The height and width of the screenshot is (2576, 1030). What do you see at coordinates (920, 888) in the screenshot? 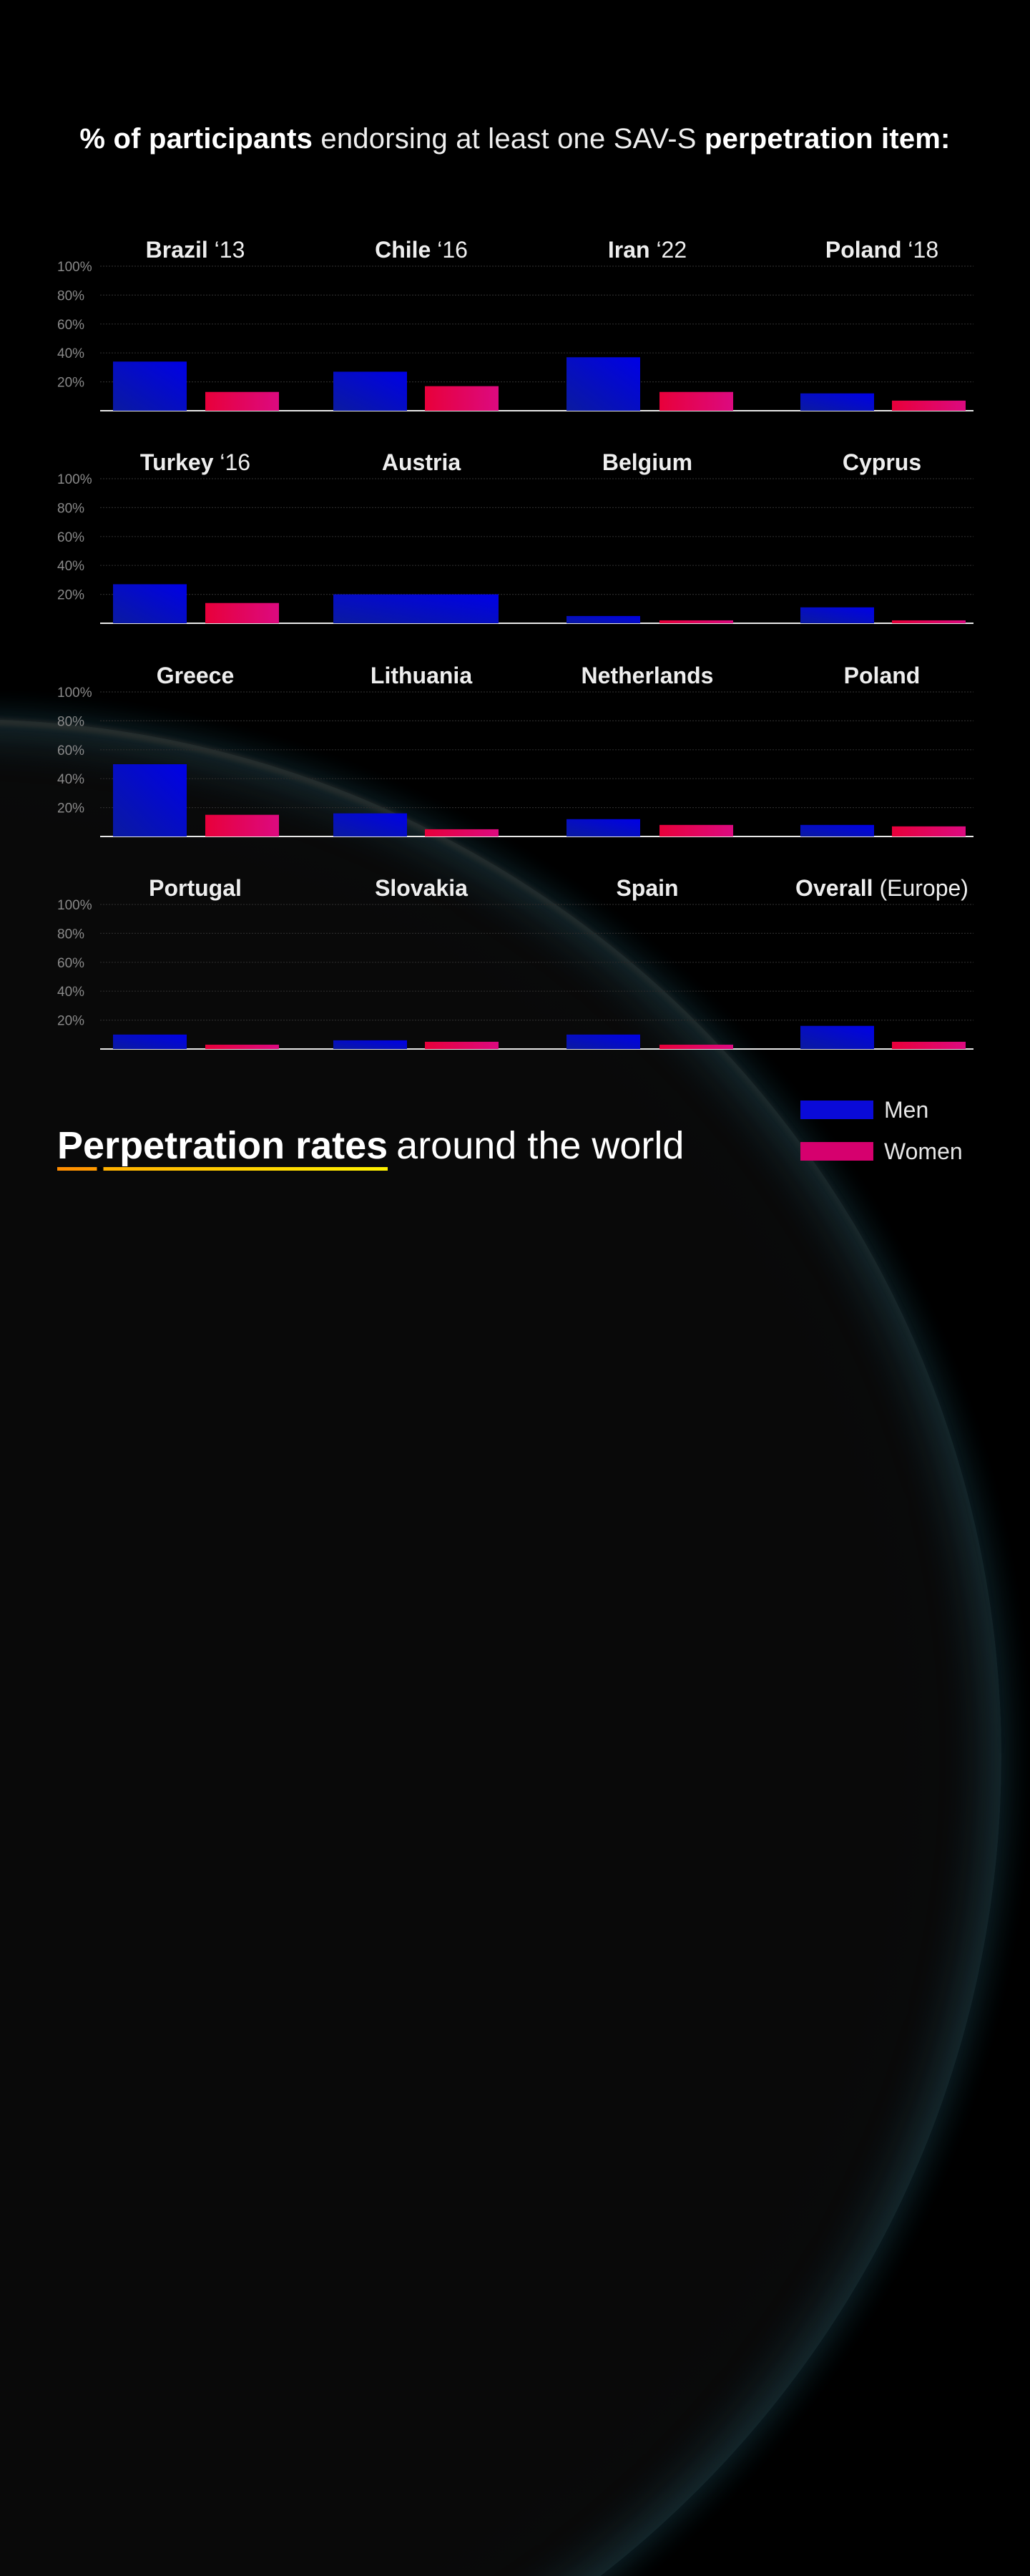
I see `panel-title-year: (Europe)` at bounding box center [920, 888].